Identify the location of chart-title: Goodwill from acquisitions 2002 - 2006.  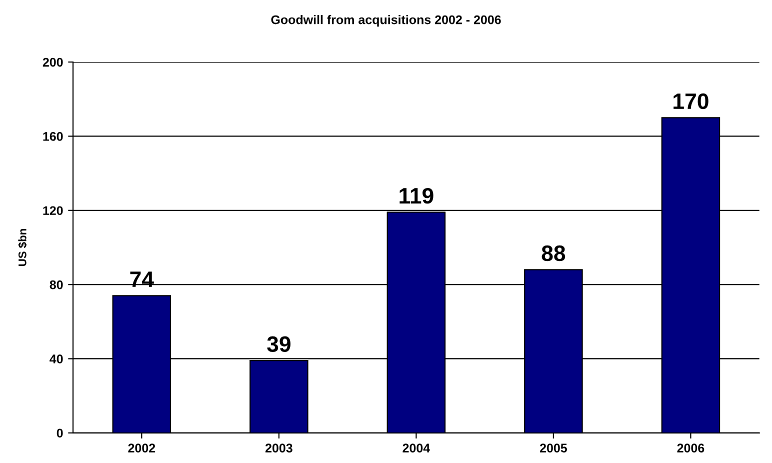
(386, 21).